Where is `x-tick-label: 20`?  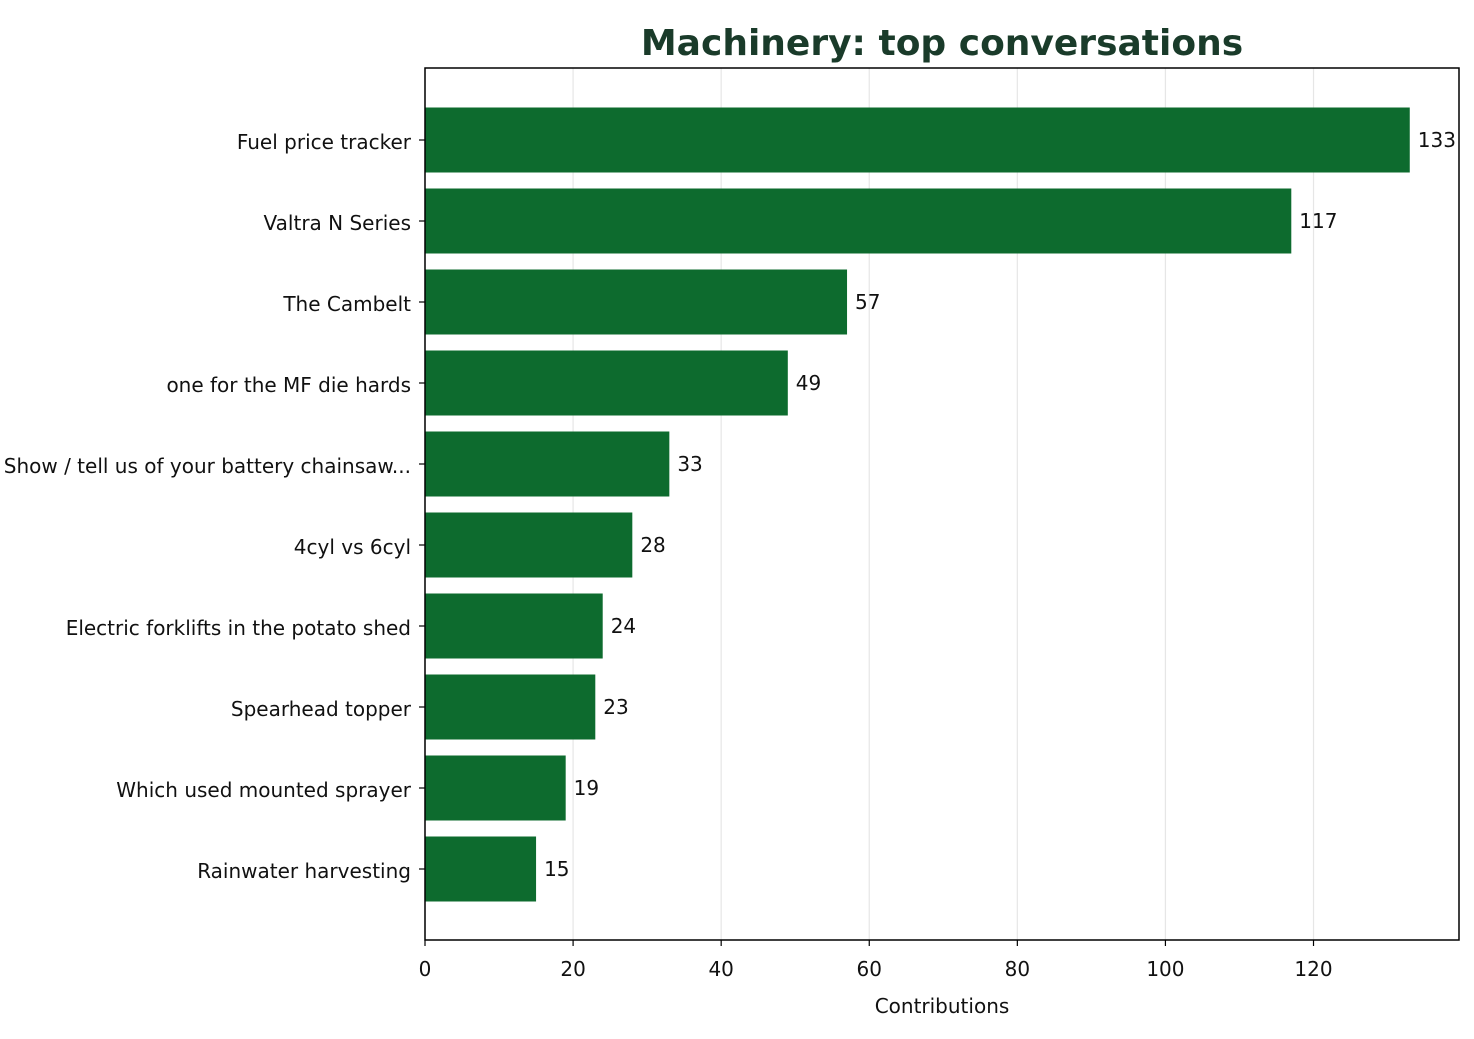 x-tick-label: 20 is located at coordinates (572, 969).